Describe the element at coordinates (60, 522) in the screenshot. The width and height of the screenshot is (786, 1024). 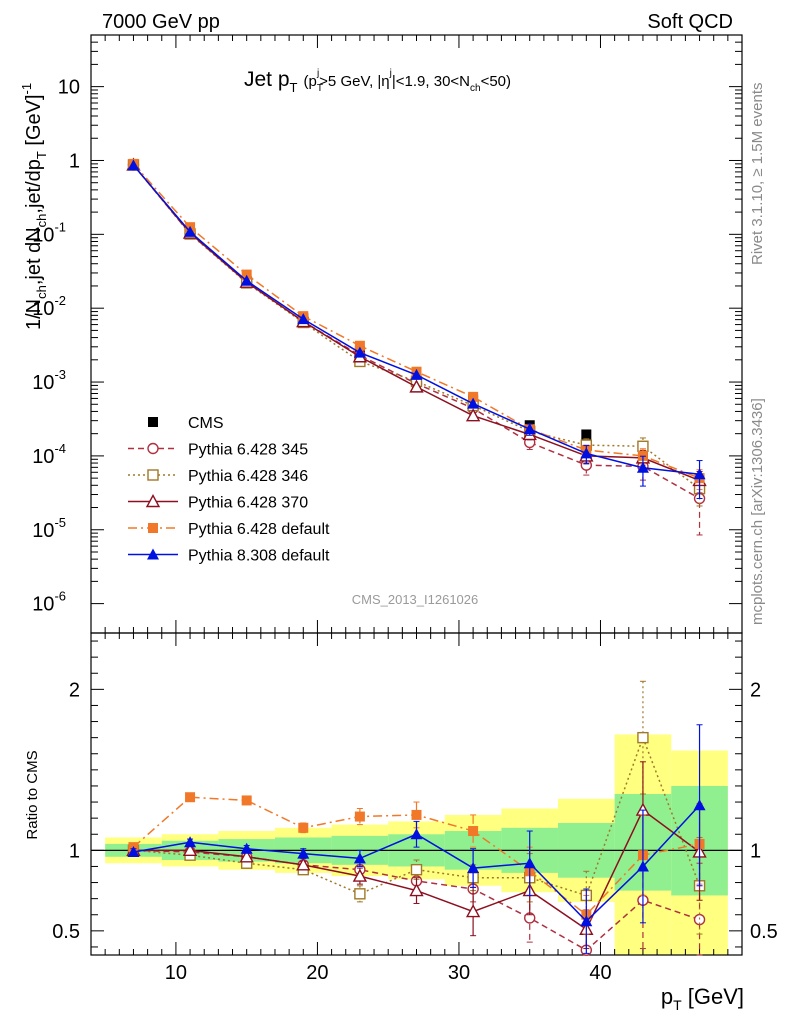
I see `tick-exponent: -5` at that location.